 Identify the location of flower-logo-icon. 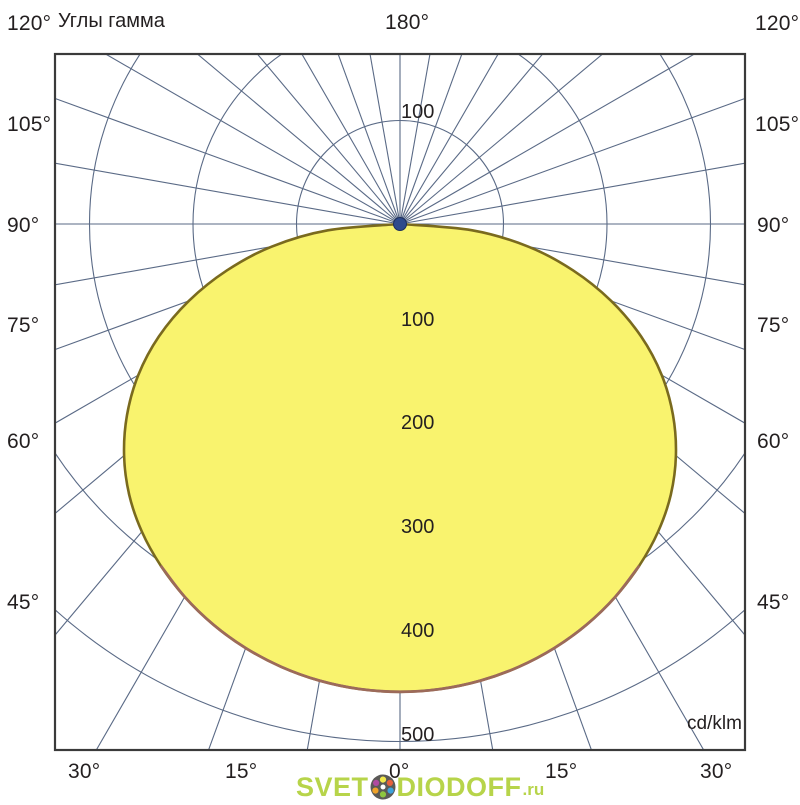
(383, 787).